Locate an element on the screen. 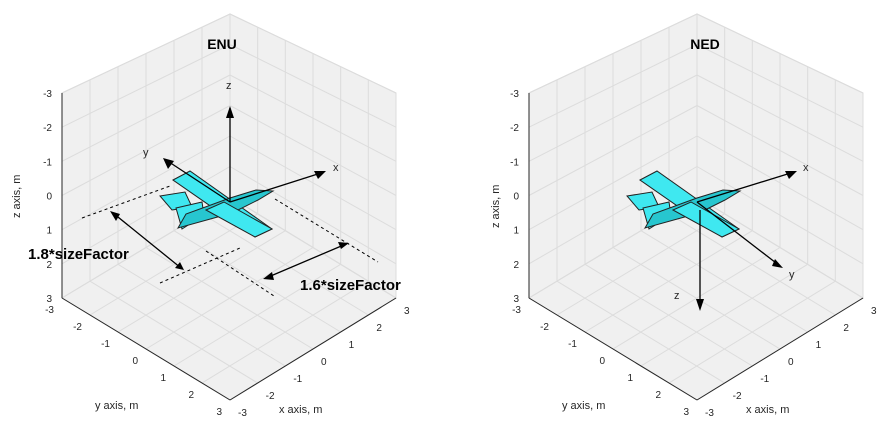  dim-arrow-2-head-b is located at coordinates (343, 245).